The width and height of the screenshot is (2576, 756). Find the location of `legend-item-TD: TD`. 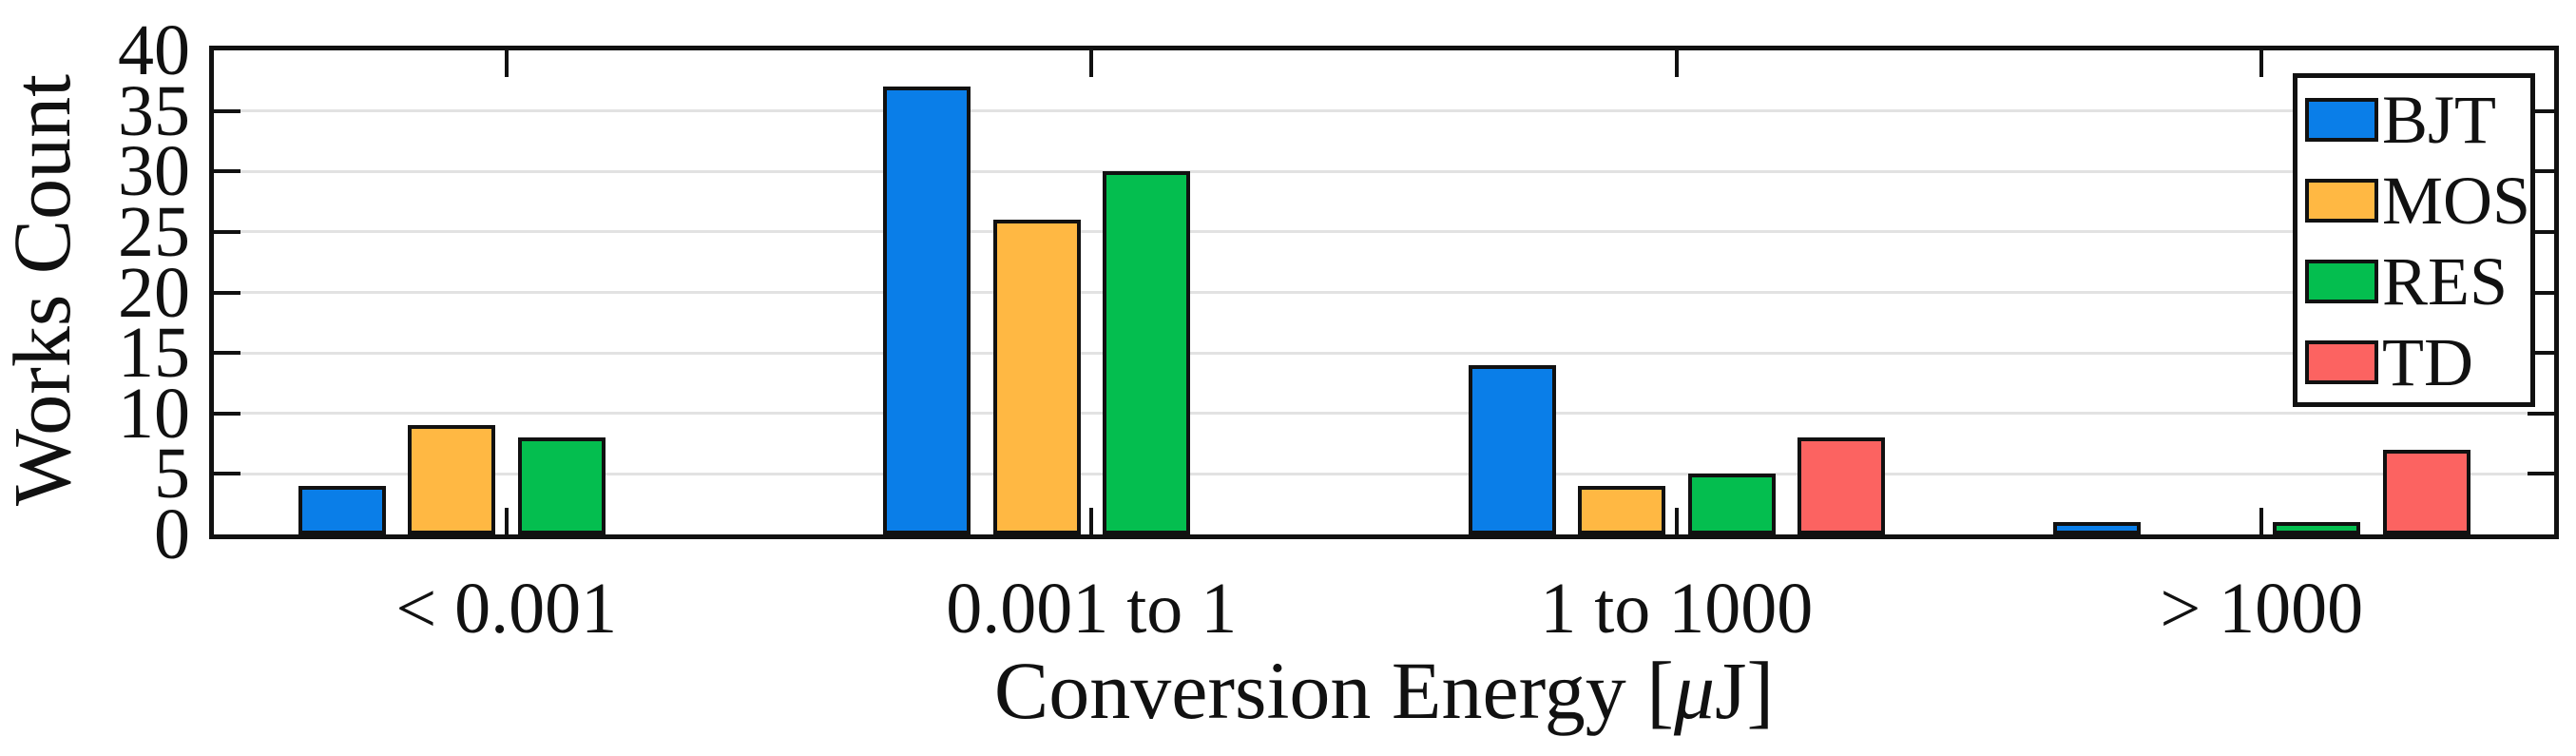

legend-item-TD: TD is located at coordinates (2413, 361).